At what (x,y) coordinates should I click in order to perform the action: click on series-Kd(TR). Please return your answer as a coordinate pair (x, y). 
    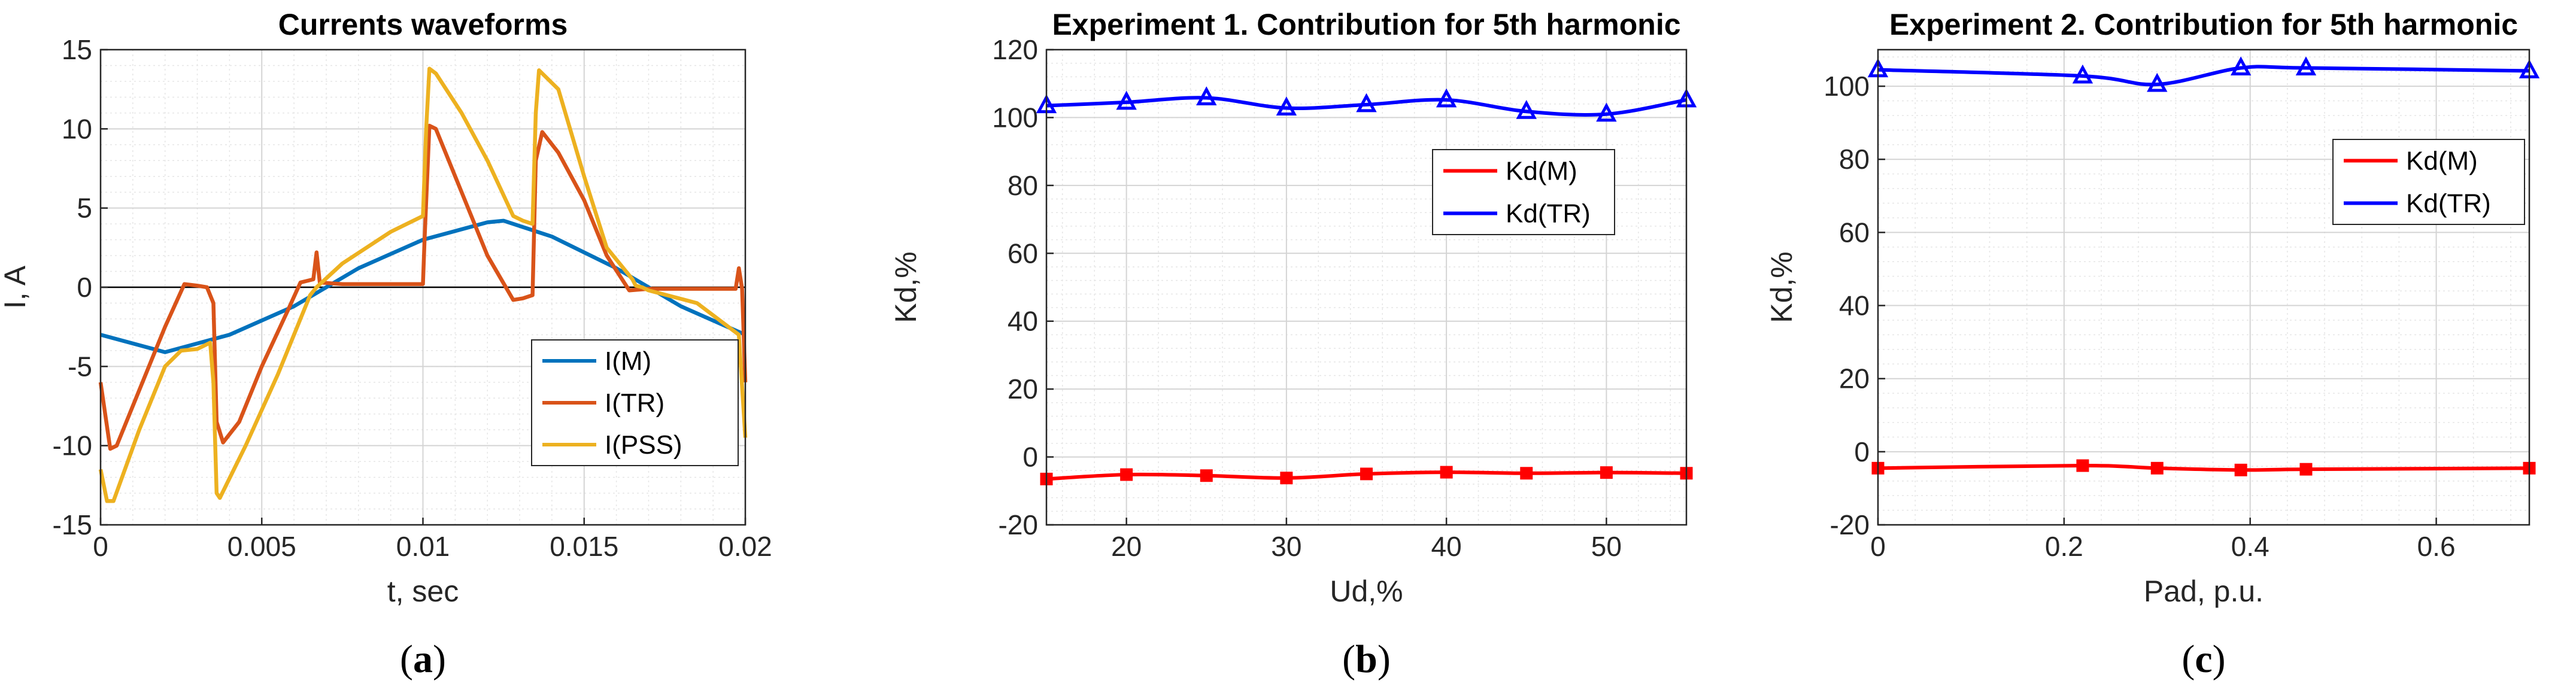
    Looking at the image, I should click on (2203, 74).